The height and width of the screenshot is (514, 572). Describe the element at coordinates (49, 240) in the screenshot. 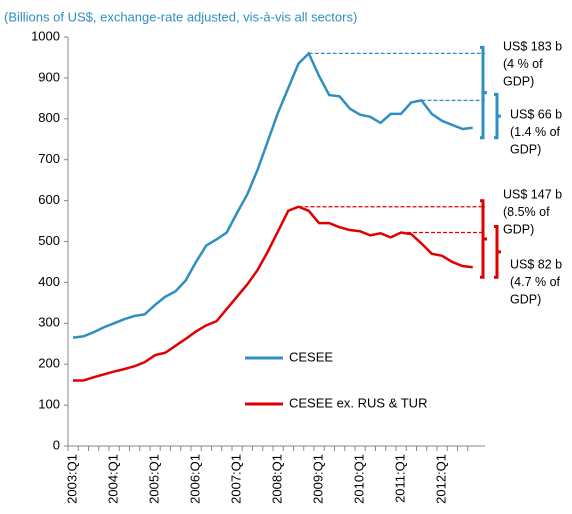

I see `y-tick-label: 500` at that location.